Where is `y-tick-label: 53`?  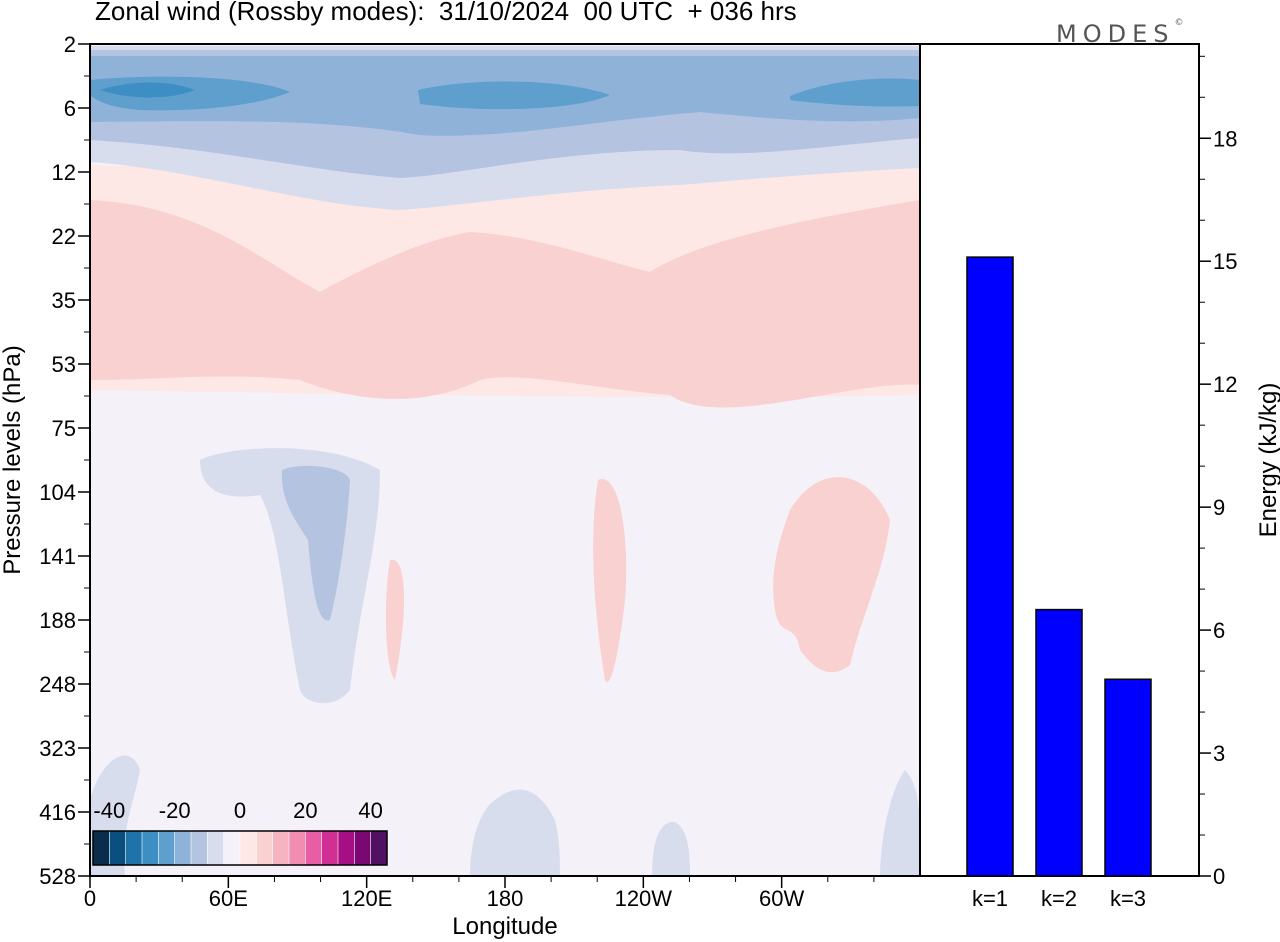 y-tick-label: 53 is located at coordinates (64, 364).